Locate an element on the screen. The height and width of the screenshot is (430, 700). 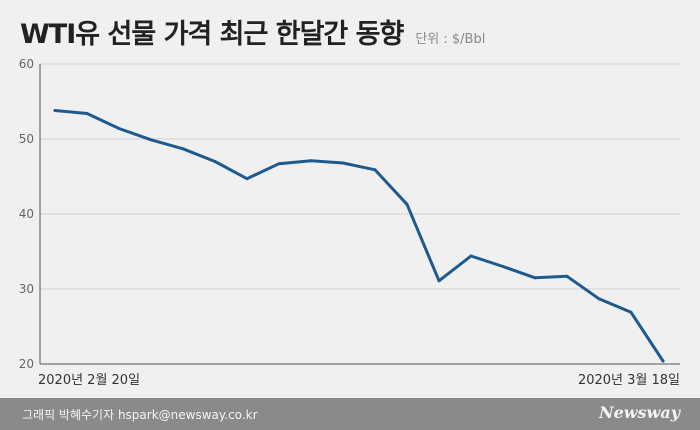
title-row: WTI유 선물 가격 최근 한달간 동향 단위 : $/Bbl is located at coordinates (252, 32).